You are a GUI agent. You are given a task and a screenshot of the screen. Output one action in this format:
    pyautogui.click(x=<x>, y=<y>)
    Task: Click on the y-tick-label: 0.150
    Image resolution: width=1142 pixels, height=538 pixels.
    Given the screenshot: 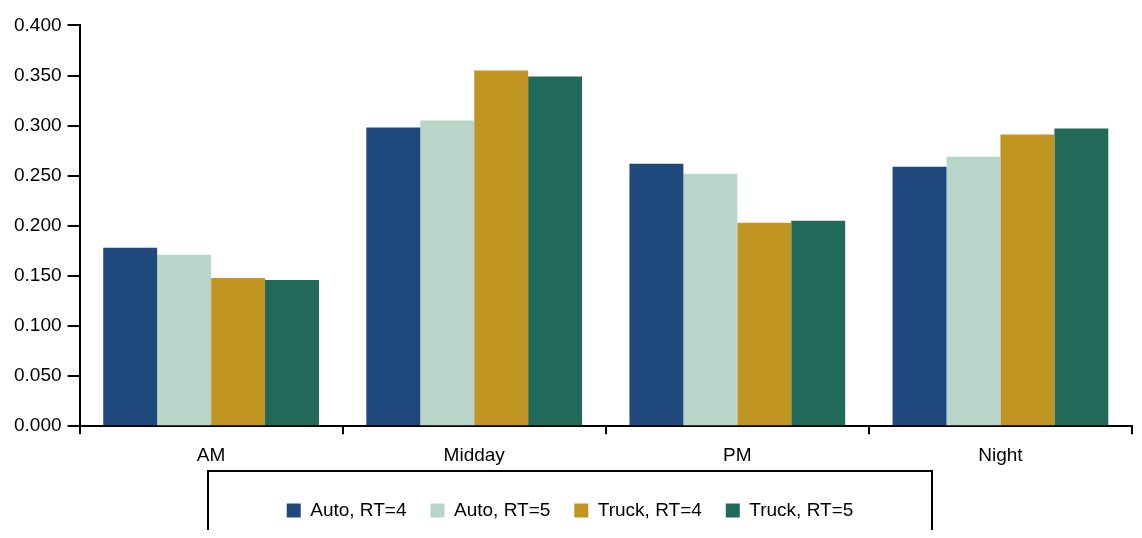 What is the action you would take?
    pyautogui.click(x=38, y=275)
    